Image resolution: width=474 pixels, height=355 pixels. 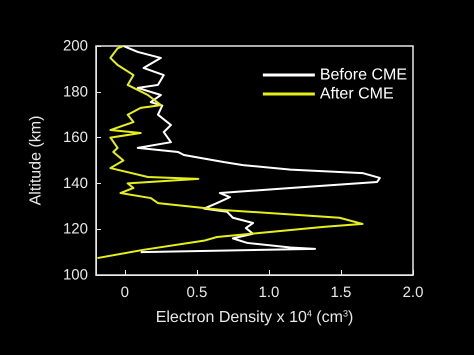 I want to click on y-tick-label: 160, so click(x=75, y=137).